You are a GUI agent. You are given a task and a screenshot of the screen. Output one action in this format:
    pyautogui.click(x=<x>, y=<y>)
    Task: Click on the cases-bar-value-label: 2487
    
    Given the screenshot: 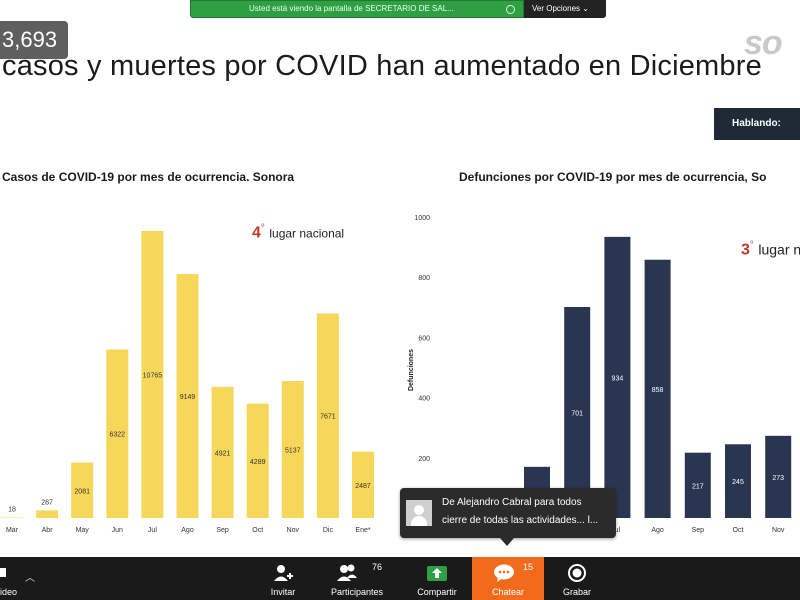 What is the action you would take?
    pyautogui.click(x=363, y=486)
    